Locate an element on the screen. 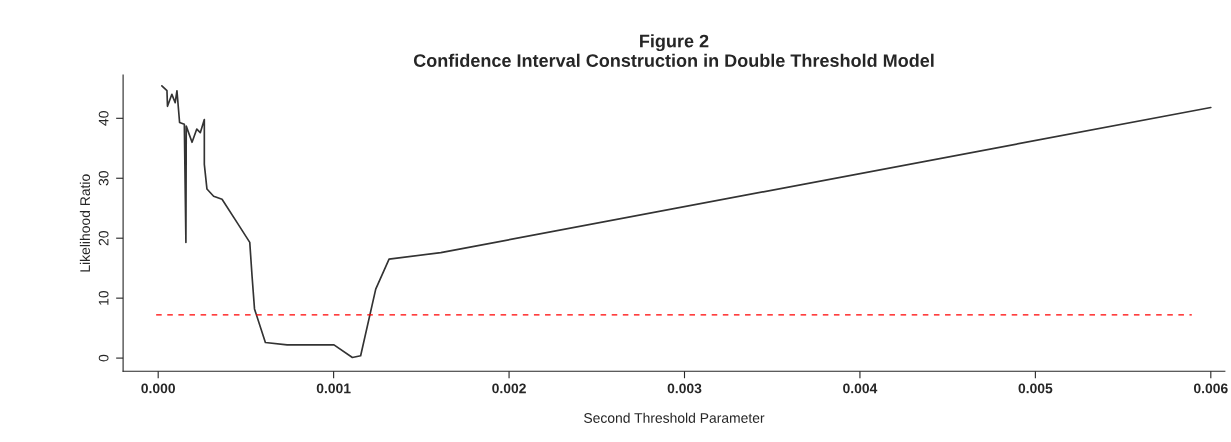 The width and height of the screenshot is (1231, 442). x-tick-label: 0.005 is located at coordinates (1035, 388).